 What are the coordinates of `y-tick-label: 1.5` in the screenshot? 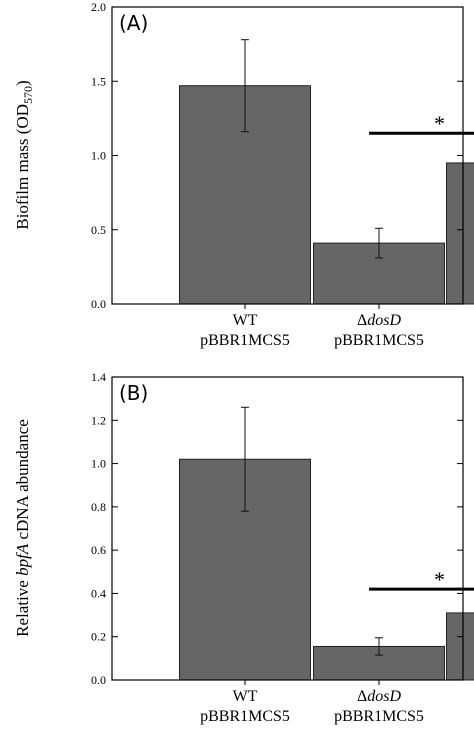 It's located at (98, 81).